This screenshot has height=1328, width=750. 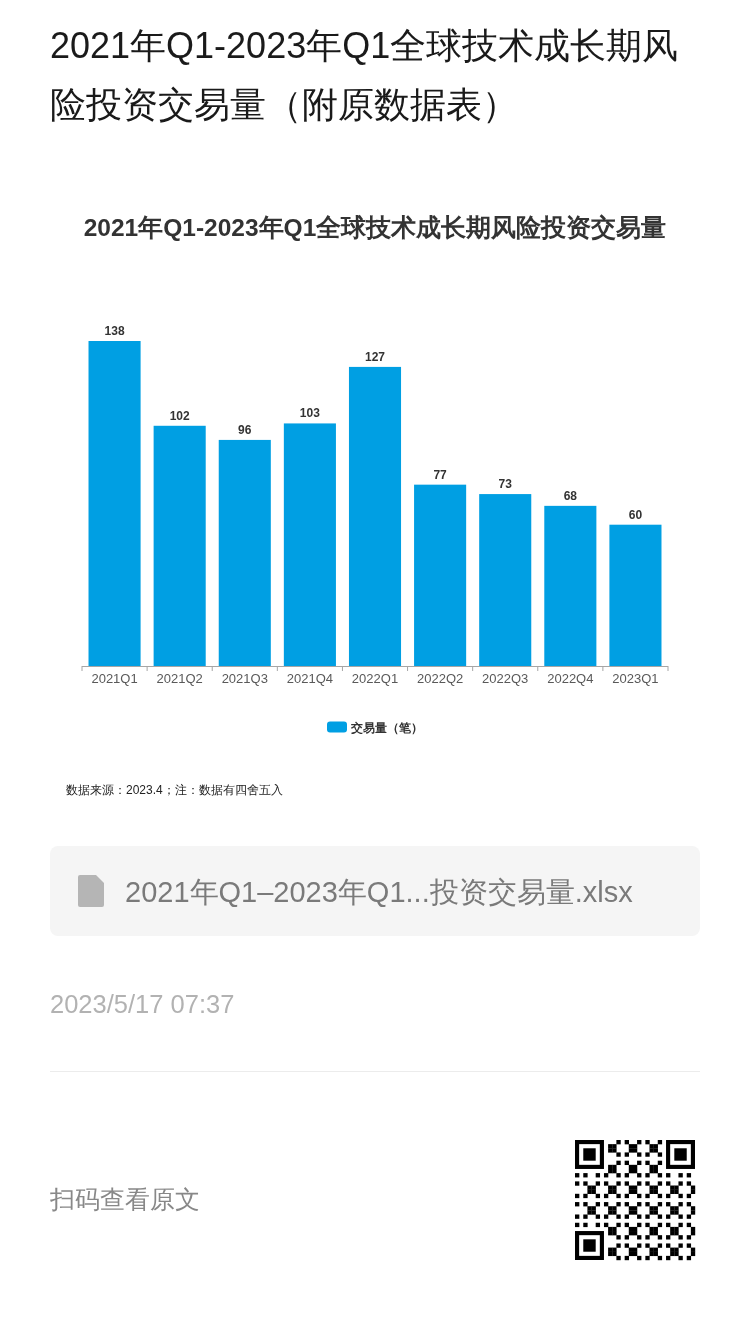 What do you see at coordinates (570, 678) in the screenshot?
I see `x-tick-label: 2022Q4` at bounding box center [570, 678].